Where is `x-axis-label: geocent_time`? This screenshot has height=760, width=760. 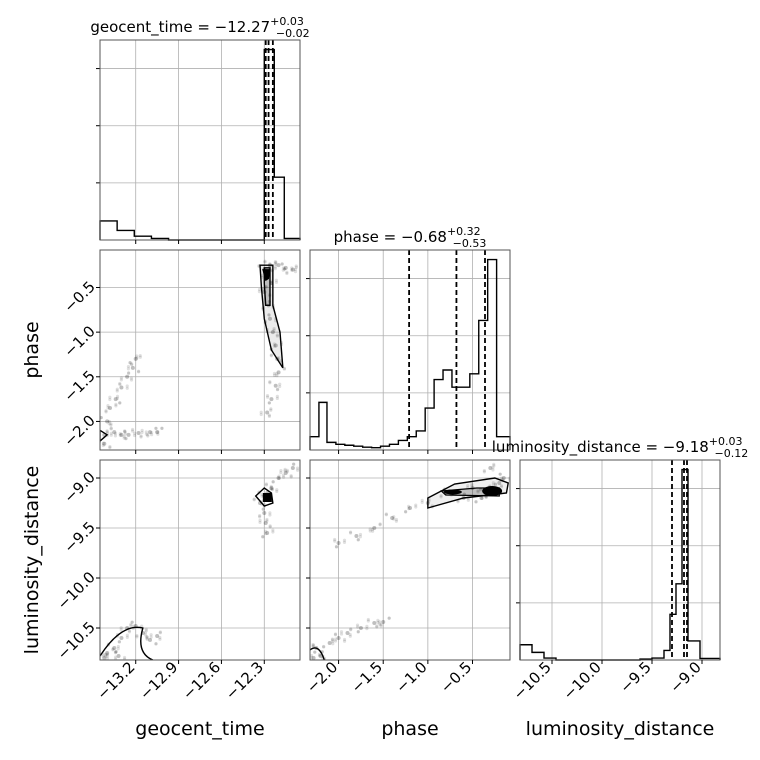
x-axis-label: geocent_time is located at coordinates (199, 729).